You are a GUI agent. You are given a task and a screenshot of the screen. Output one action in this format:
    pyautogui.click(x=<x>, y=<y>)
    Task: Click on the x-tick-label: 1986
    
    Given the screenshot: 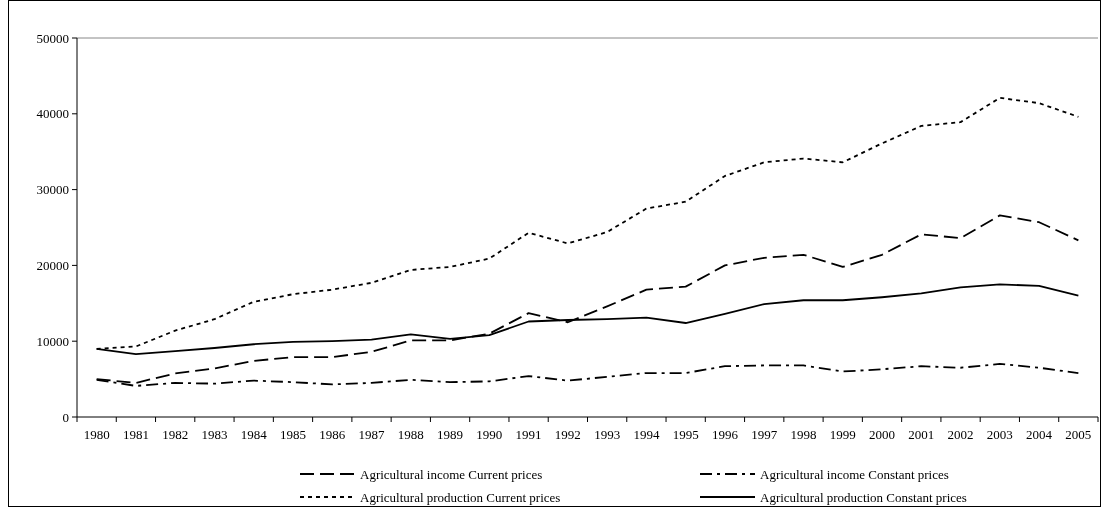 What is the action you would take?
    pyautogui.click(x=332, y=434)
    